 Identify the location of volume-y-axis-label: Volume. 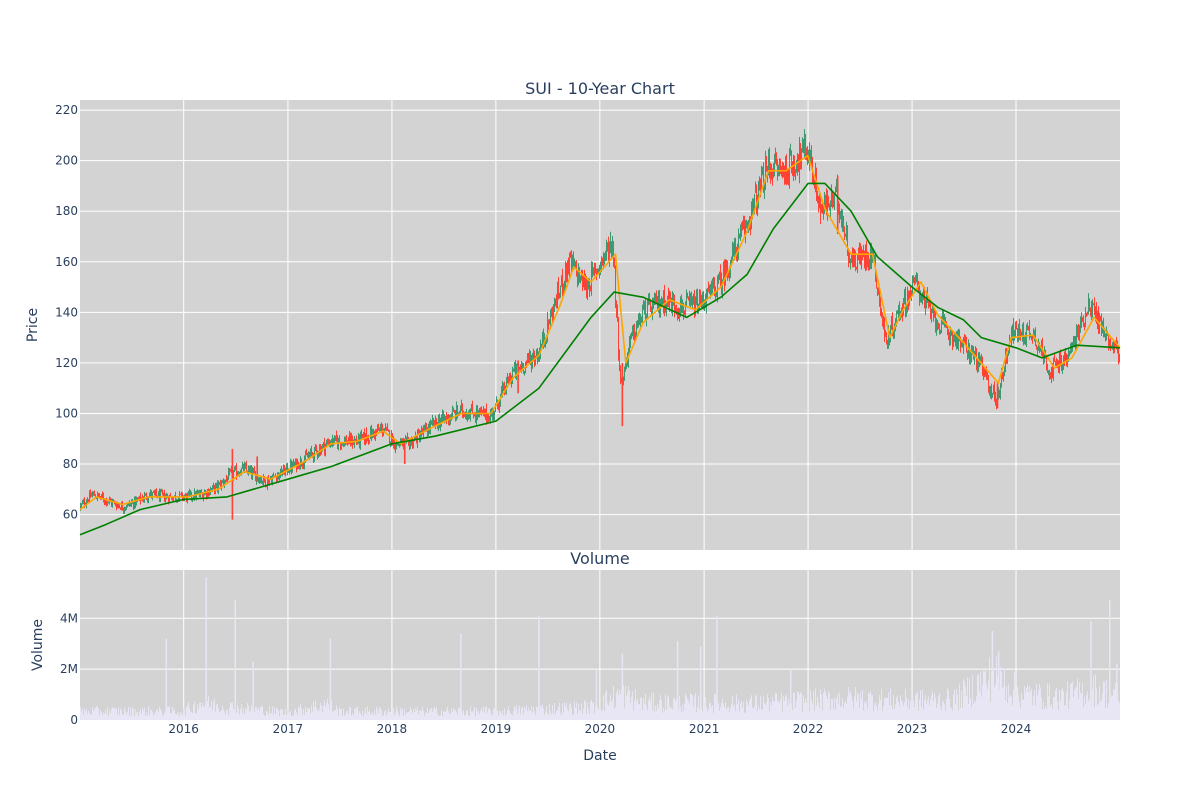
(38, 645).